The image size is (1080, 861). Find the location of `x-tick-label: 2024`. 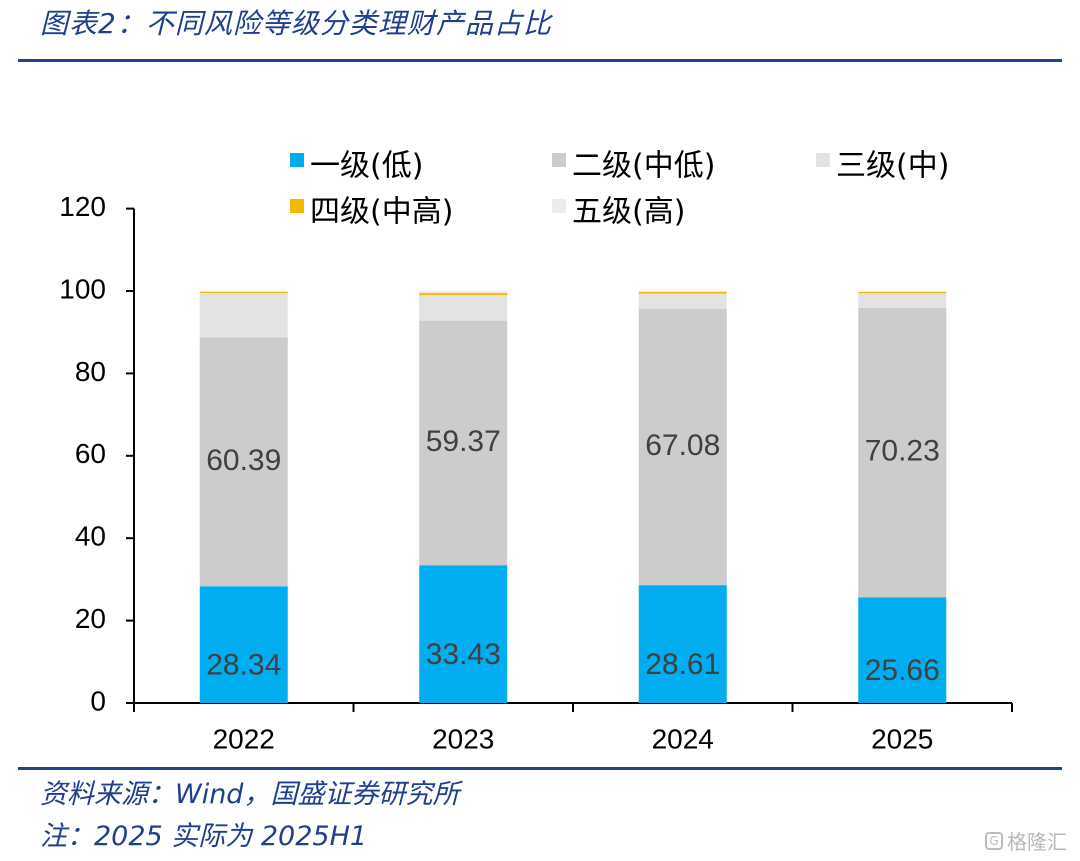

x-tick-label: 2024 is located at coordinates (683, 738).